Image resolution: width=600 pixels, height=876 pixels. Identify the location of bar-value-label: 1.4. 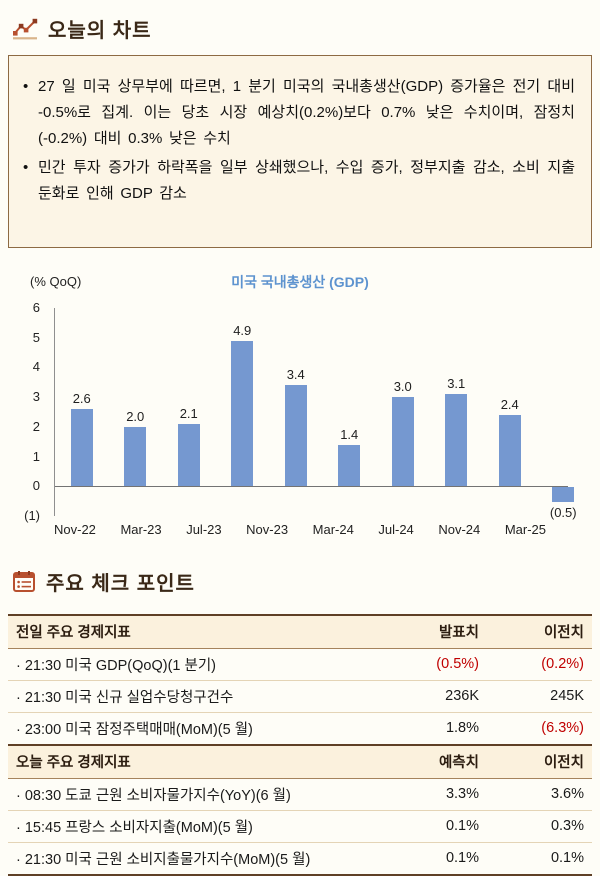
(349, 434).